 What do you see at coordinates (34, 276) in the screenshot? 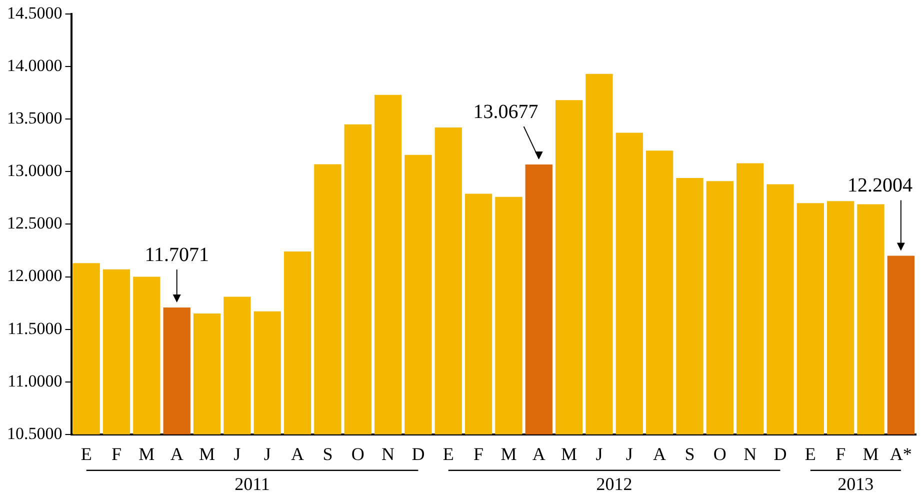
I see `y-tick-label: 12.0000` at bounding box center [34, 276].